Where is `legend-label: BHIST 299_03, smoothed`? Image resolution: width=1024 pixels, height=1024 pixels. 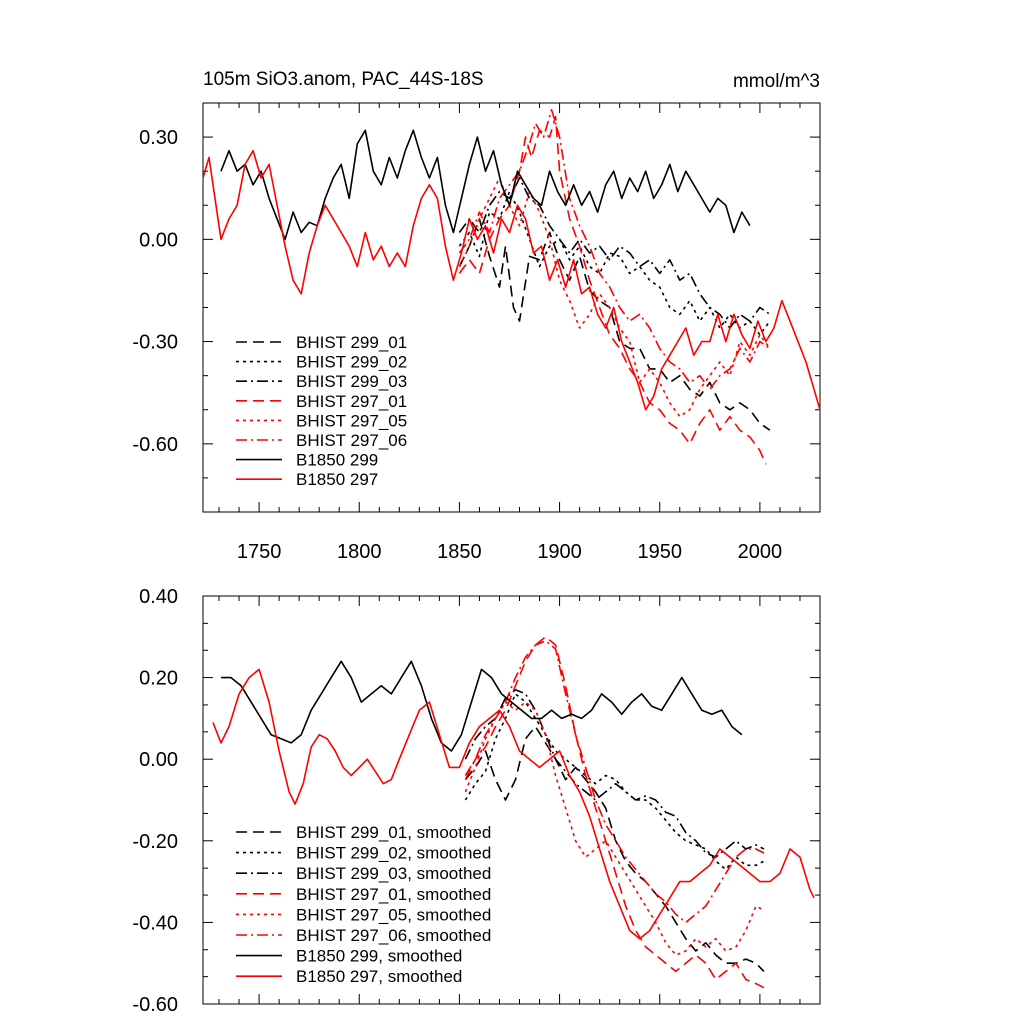 legend-label: BHIST 299_03, smoothed is located at coordinates (393, 873).